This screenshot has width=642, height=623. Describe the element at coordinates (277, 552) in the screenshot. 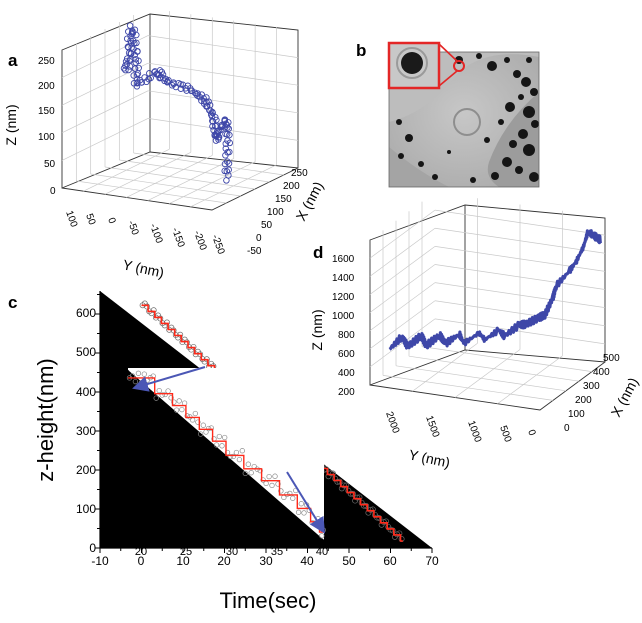

I see `inset-x-tick: 35` at that location.